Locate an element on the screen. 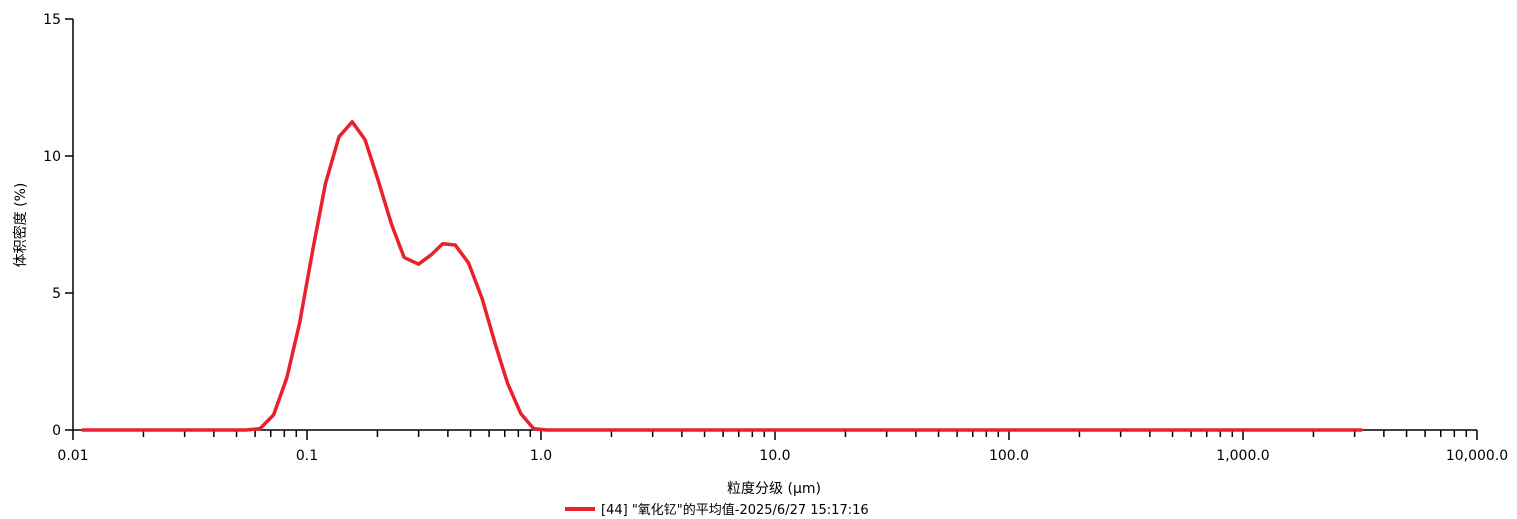  x-tick-label: 100.0 is located at coordinates (1009, 456).